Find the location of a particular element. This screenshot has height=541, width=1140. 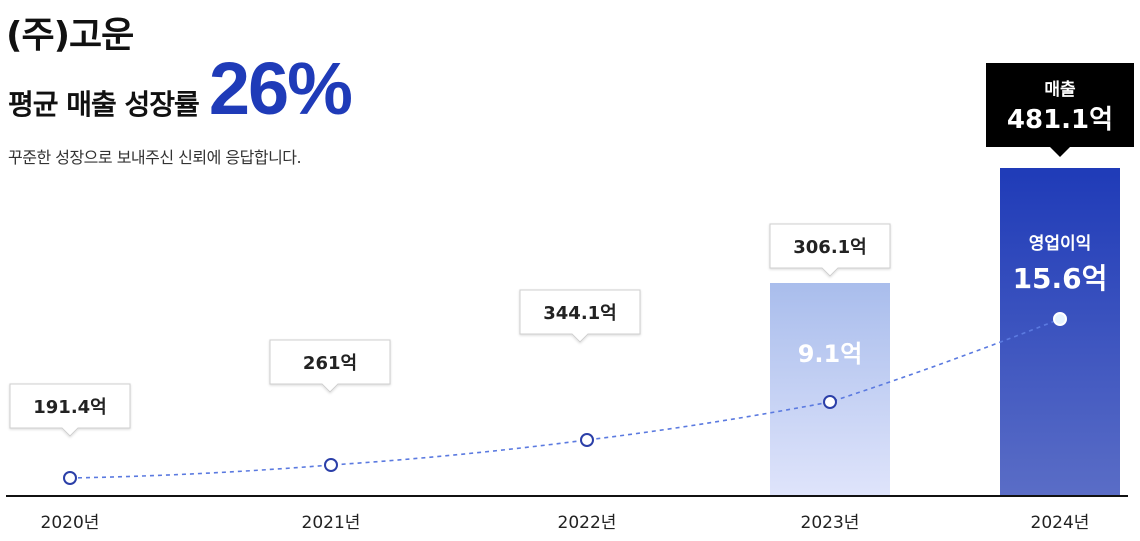

revenue-label: 191.4억 is located at coordinates (70, 407).